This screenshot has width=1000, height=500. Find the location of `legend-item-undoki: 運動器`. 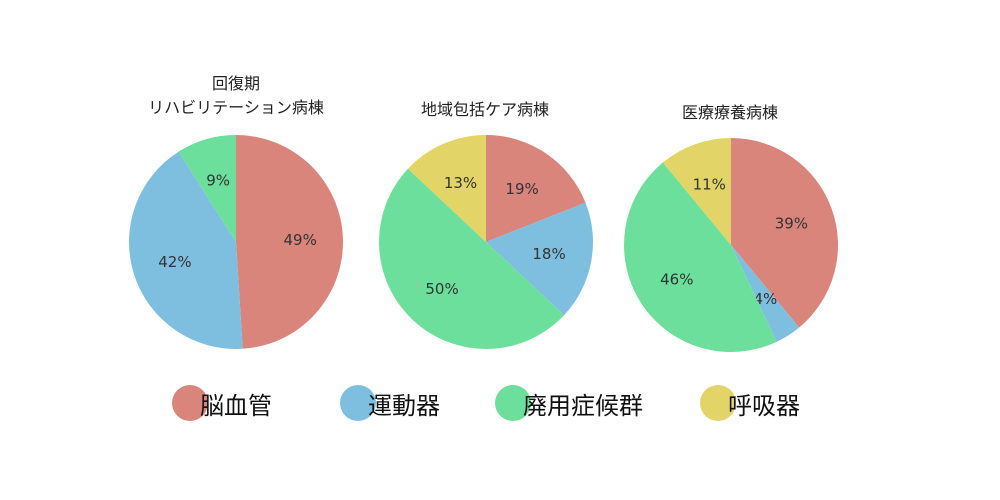

legend-item-undoki: 運動器 is located at coordinates (390, 403).